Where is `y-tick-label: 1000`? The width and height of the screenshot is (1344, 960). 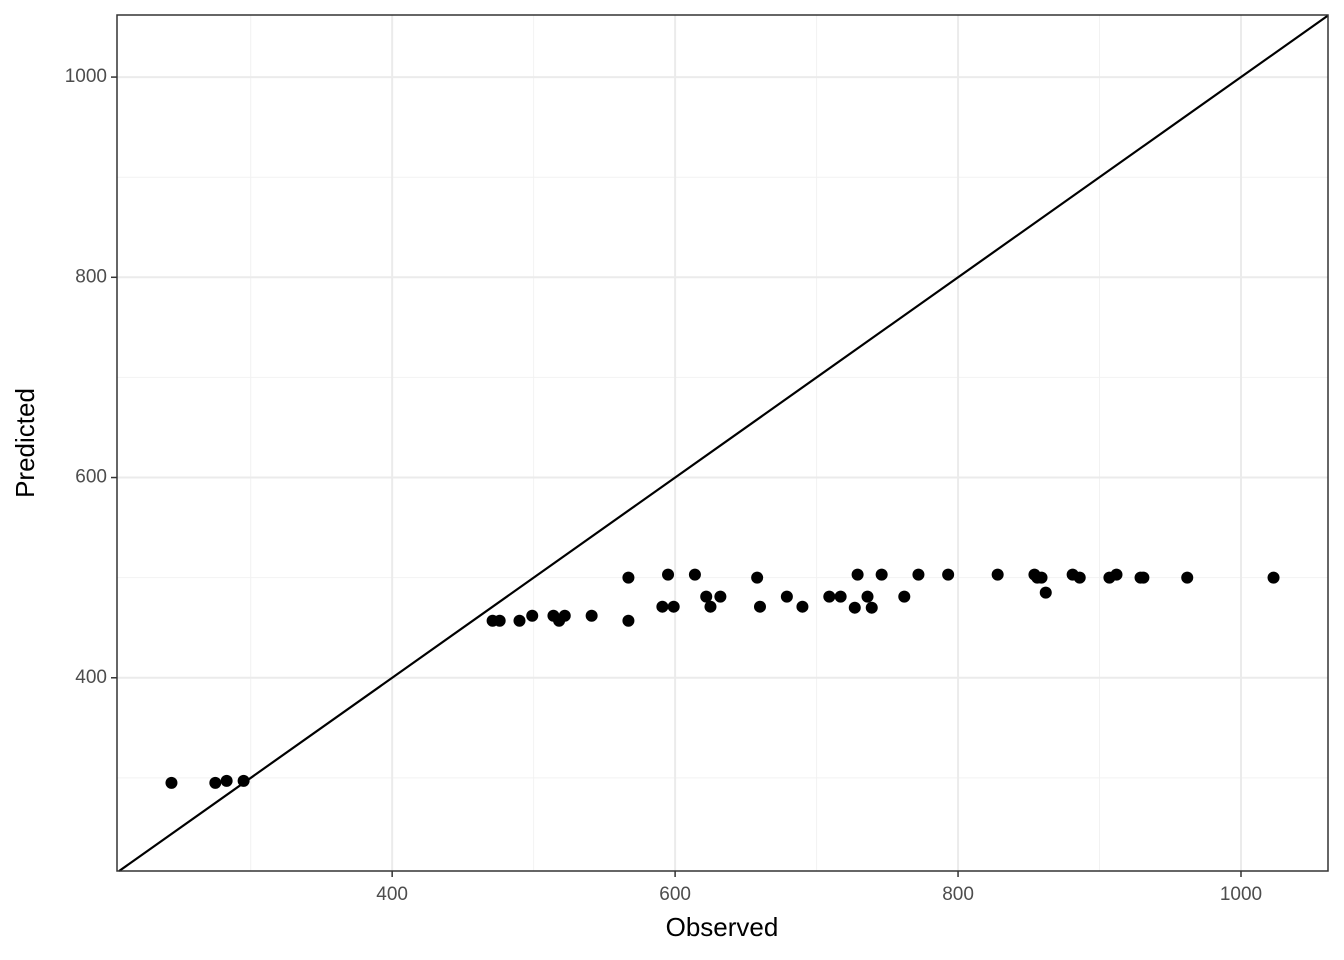
y-tick-label: 1000 is located at coordinates (86, 76).